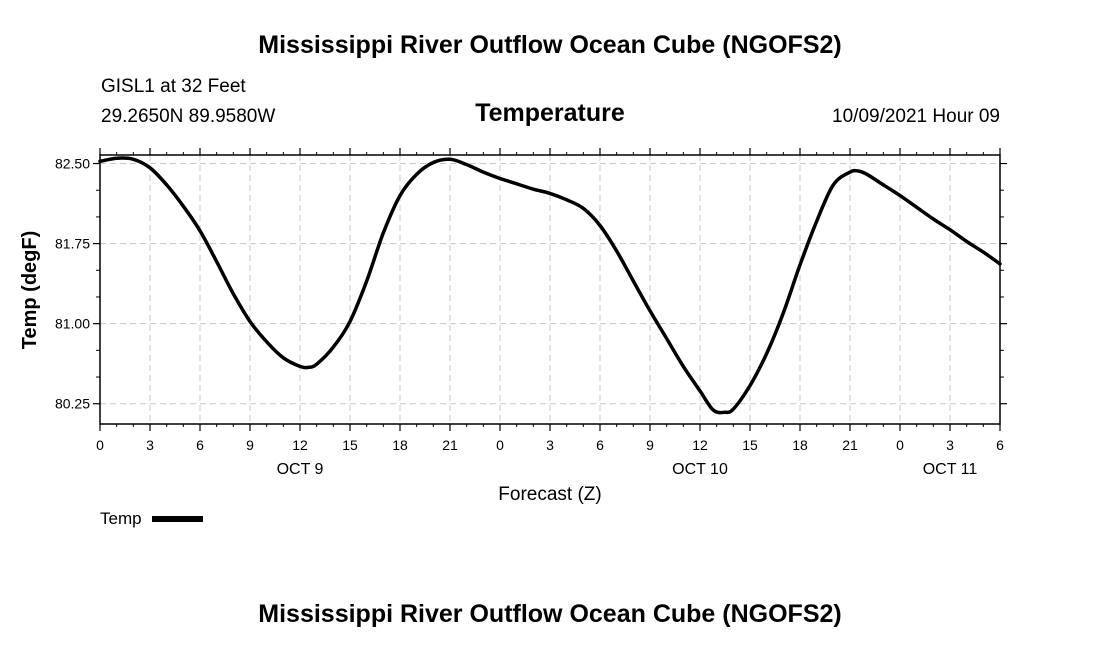 The height and width of the screenshot is (650, 1100). Describe the element at coordinates (550, 113) in the screenshot. I see `parameter-title: Temperature` at that location.